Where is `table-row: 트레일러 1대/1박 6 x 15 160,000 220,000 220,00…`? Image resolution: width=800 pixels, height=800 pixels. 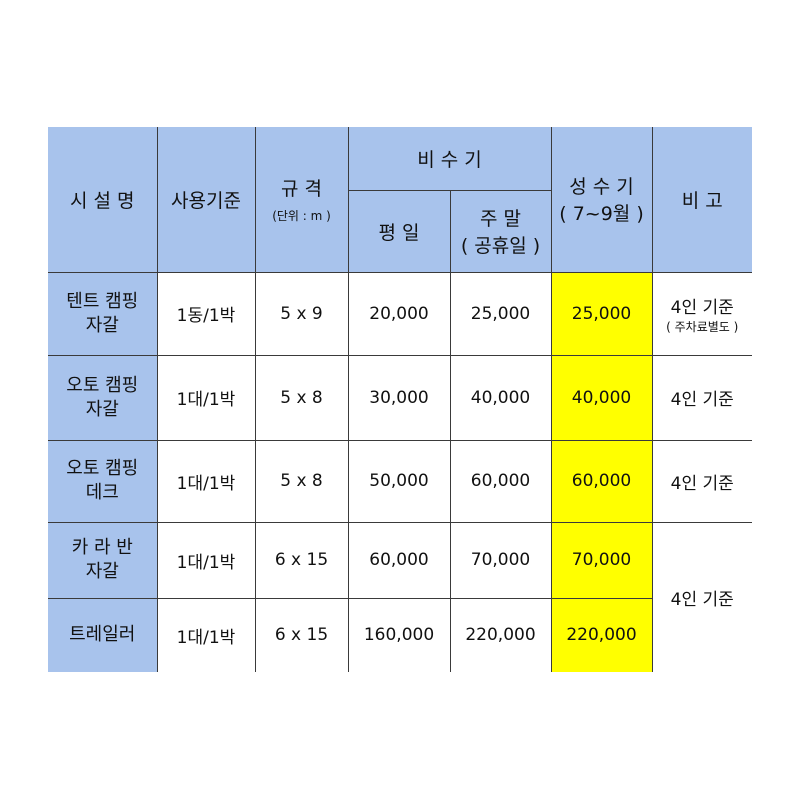
table-row: 트레일러 1대/1박 6 x 15 160,000 220,000 220,00… is located at coordinates (400, 634).